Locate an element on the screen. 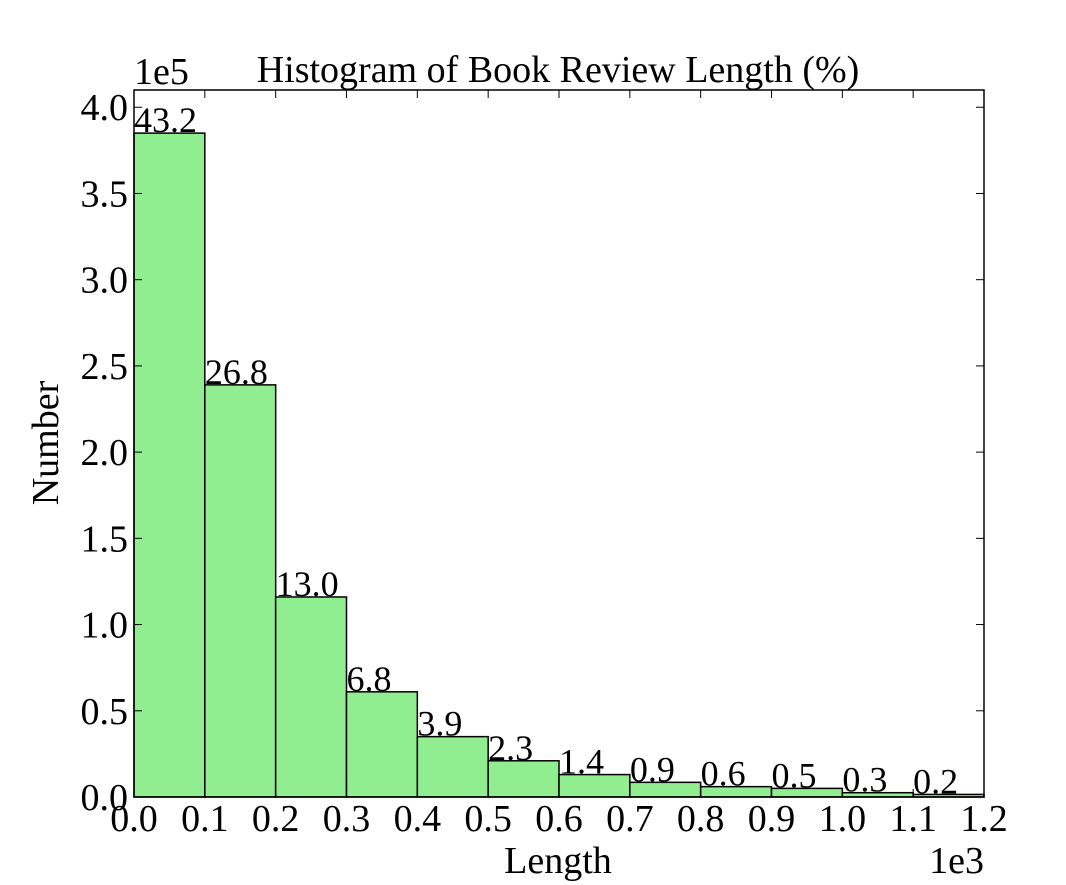 The image size is (1066, 885). y-tick-label: 3.0 is located at coordinates (105, 281).